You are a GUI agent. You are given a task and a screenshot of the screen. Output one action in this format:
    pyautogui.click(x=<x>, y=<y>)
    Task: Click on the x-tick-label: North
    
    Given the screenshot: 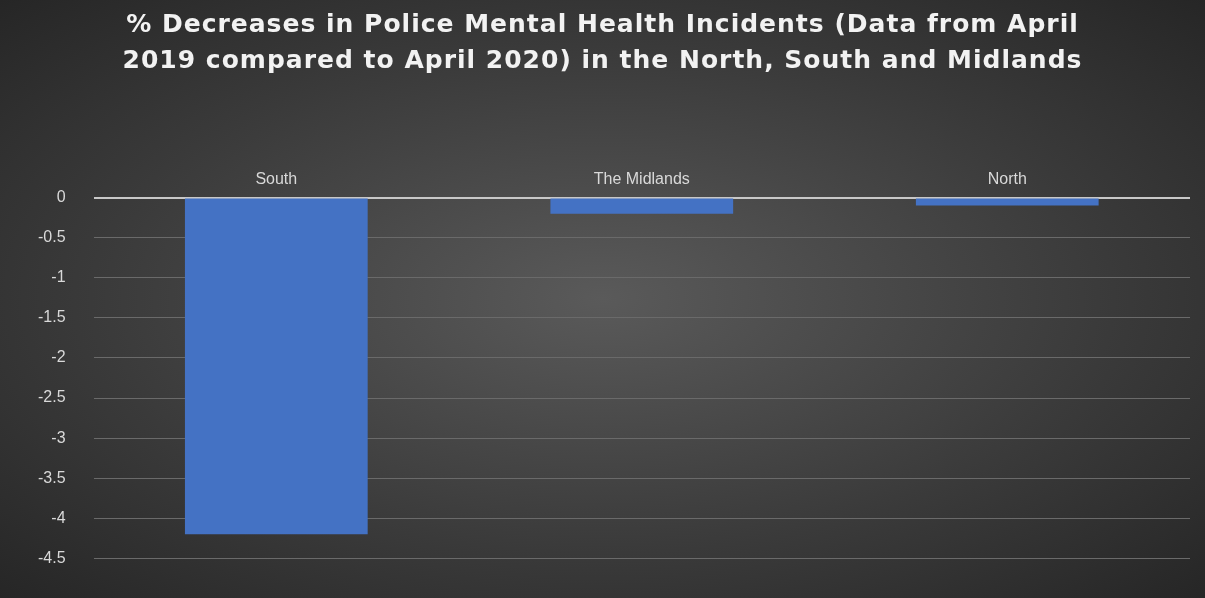 What is the action you would take?
    pyautogui.click(x=1007, y=179)
    